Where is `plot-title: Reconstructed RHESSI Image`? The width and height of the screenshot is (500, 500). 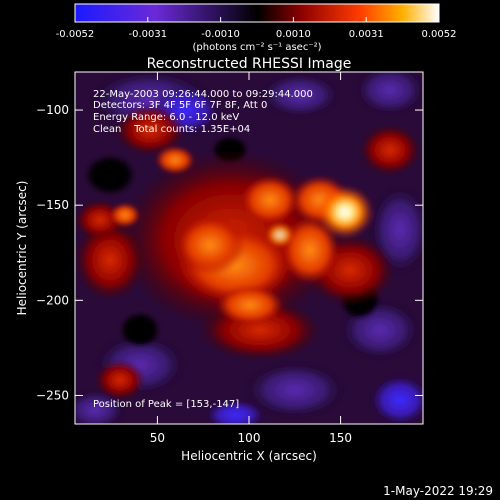 plot-title: Reconstructed RHESSI Image is located at coordinates (249, 64).